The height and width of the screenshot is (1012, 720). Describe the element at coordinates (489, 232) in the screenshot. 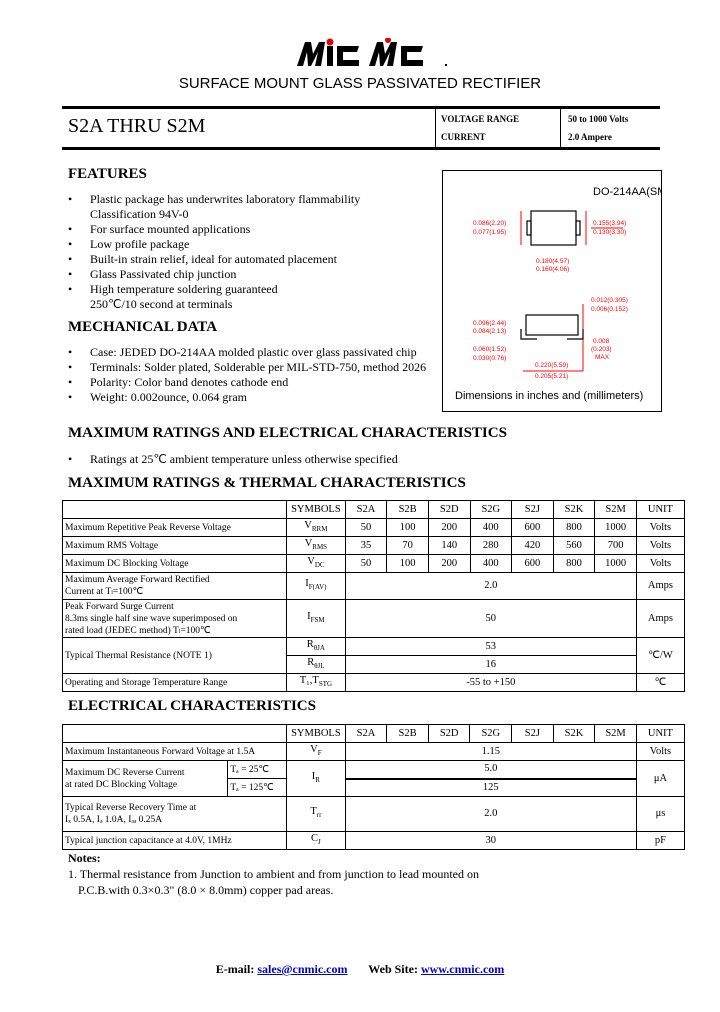

I see `dim-text: 0.077(1.95)` at that location.